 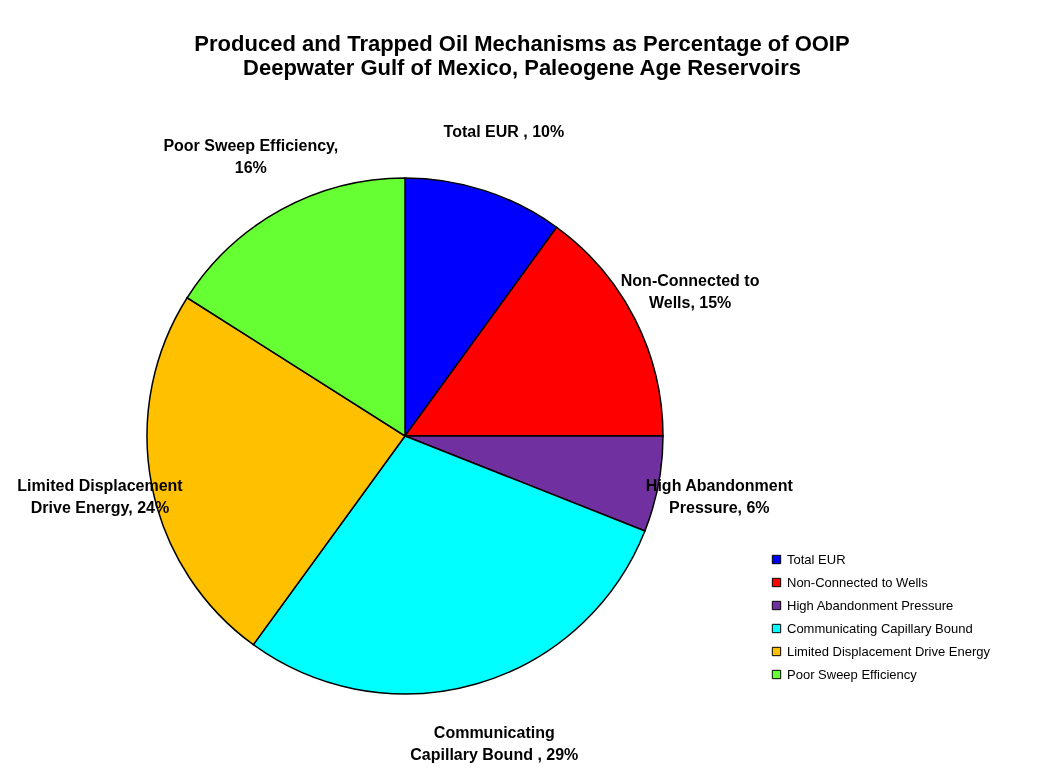 What do you see at coordinates (522, 43) in the screenshot?
I see `text: Produced and Trapped Oil Mechanisms as Percentage of OOIP` at bounding box center [522, 43].